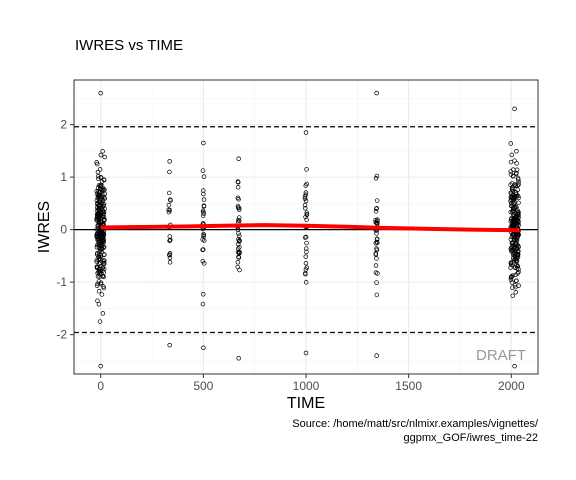 This screenshot has width=576, height=480. What do you see at coordinates (311, 383) in the screenshot?
I see `x-axis: 0 500 1000 1500 2000` at bounding box center [311, 383].